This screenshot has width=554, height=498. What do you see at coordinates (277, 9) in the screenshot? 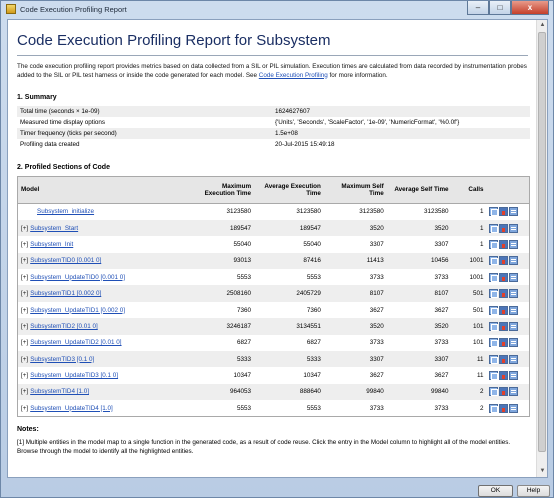
I see `title-bar: Code Execution Profiling Report – □ x` at bounding box center [277, 9].